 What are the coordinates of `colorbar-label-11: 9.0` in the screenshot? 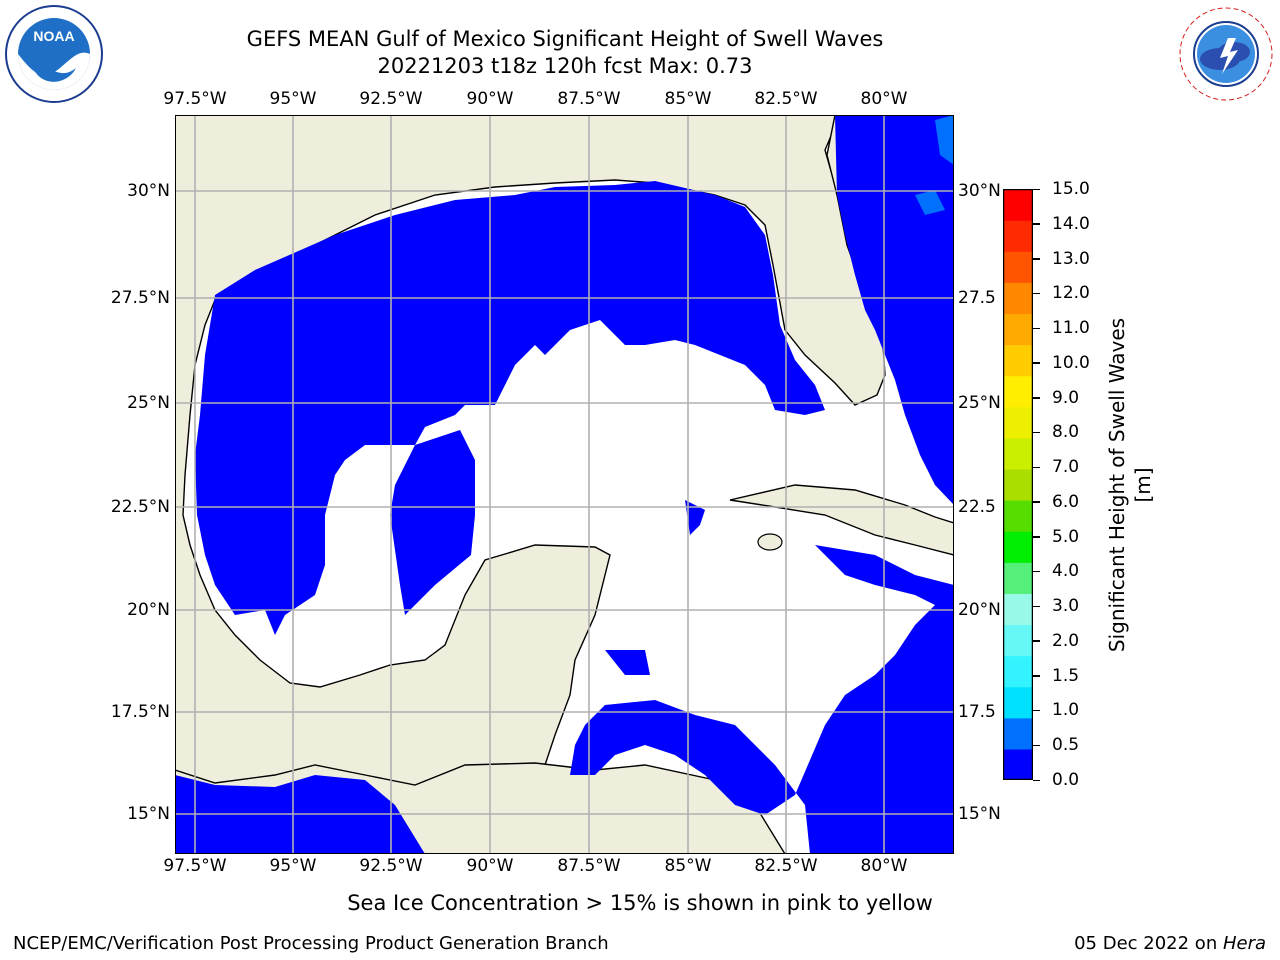 It's located at (1066, 397).